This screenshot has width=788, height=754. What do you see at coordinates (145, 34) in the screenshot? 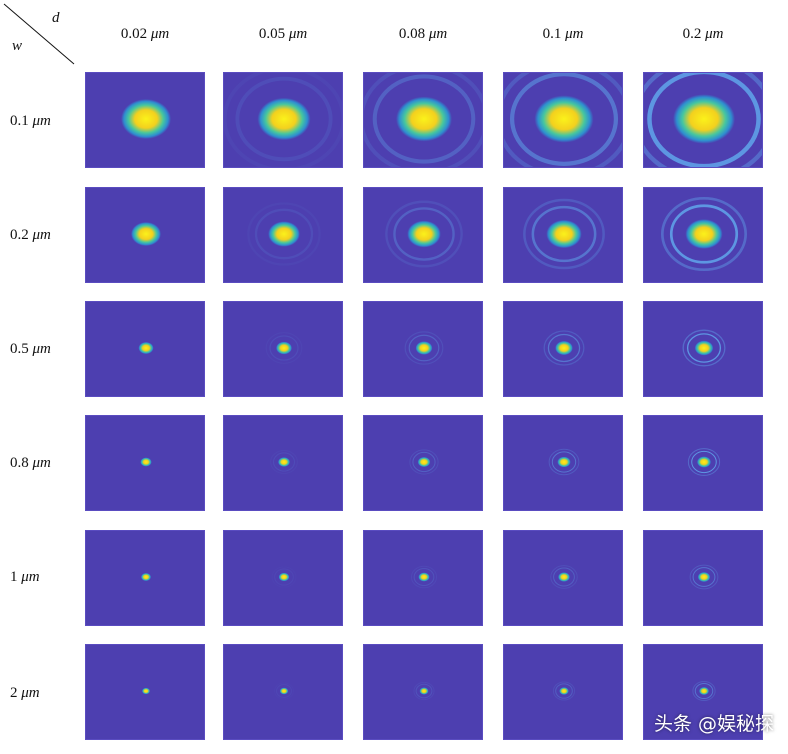
I see `column-header-1: 0.02 μm` at bounding box center [145, 34].